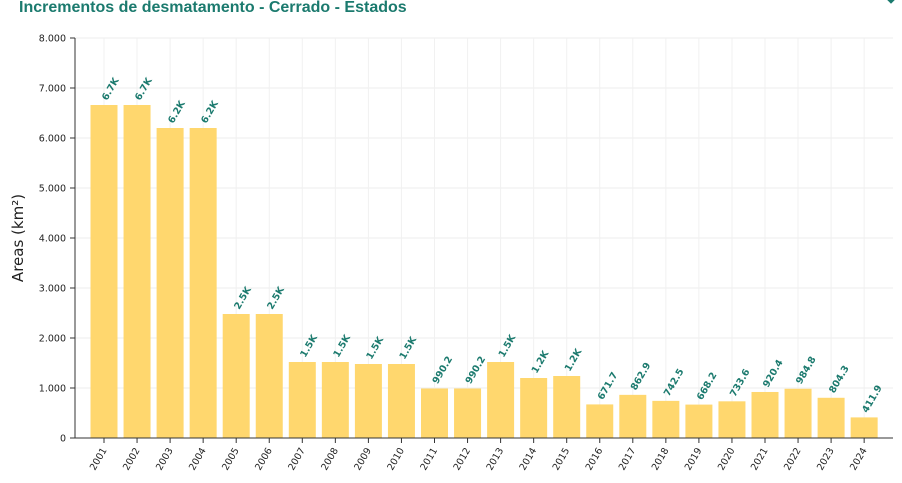  What do you see at coordinates (52, 89) in the screenshot?
I see `y-tick-label: 7.000` at bounding box center [52, 89].